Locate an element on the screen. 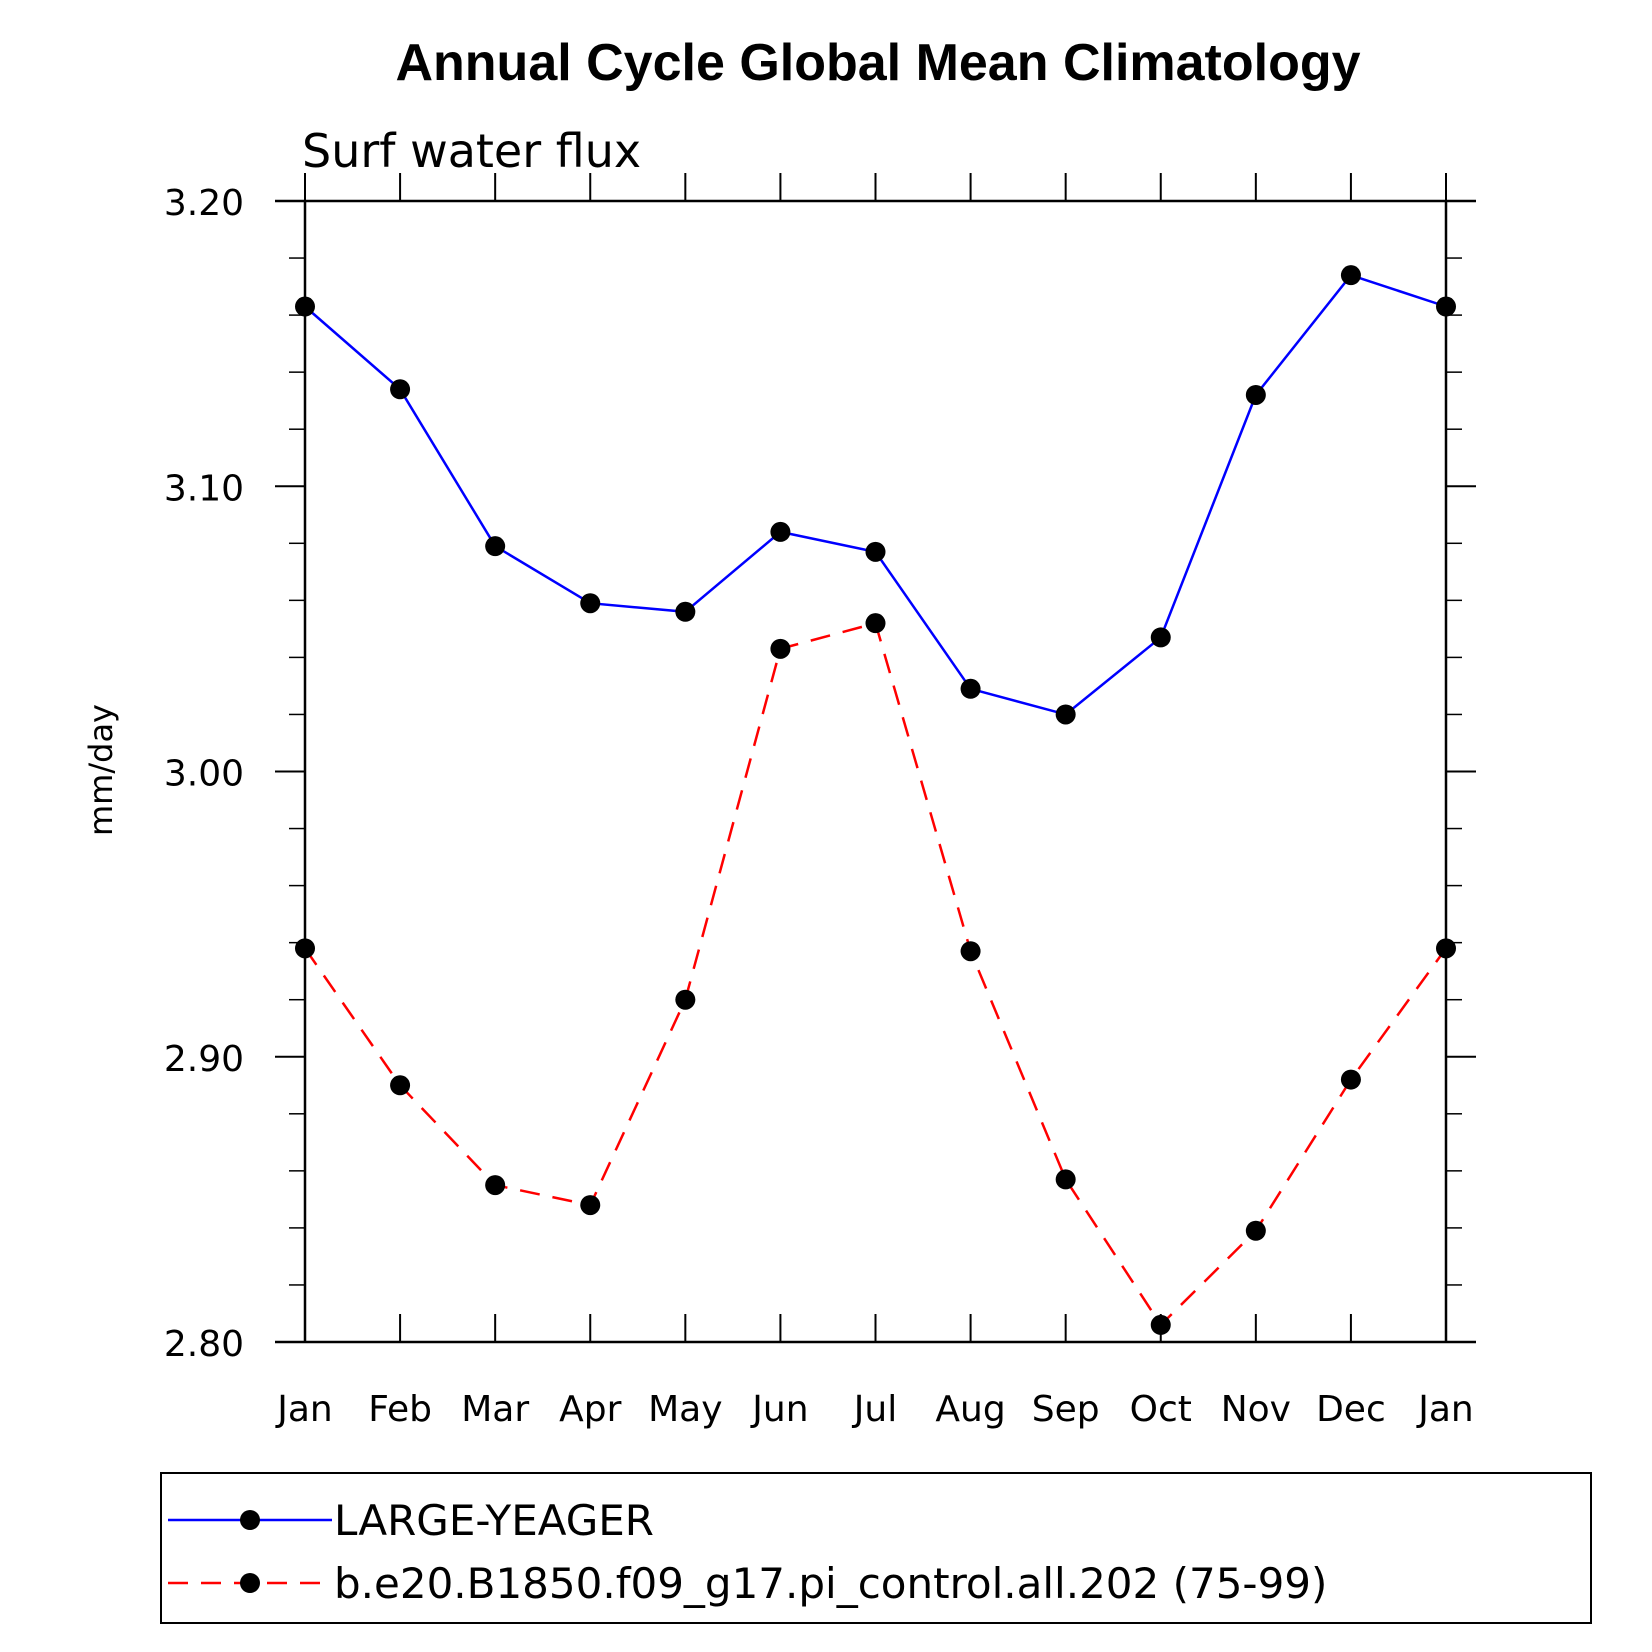 The image size is (1652, 1652). x-tick-label: Mar is located at coordinates (495, 1409).